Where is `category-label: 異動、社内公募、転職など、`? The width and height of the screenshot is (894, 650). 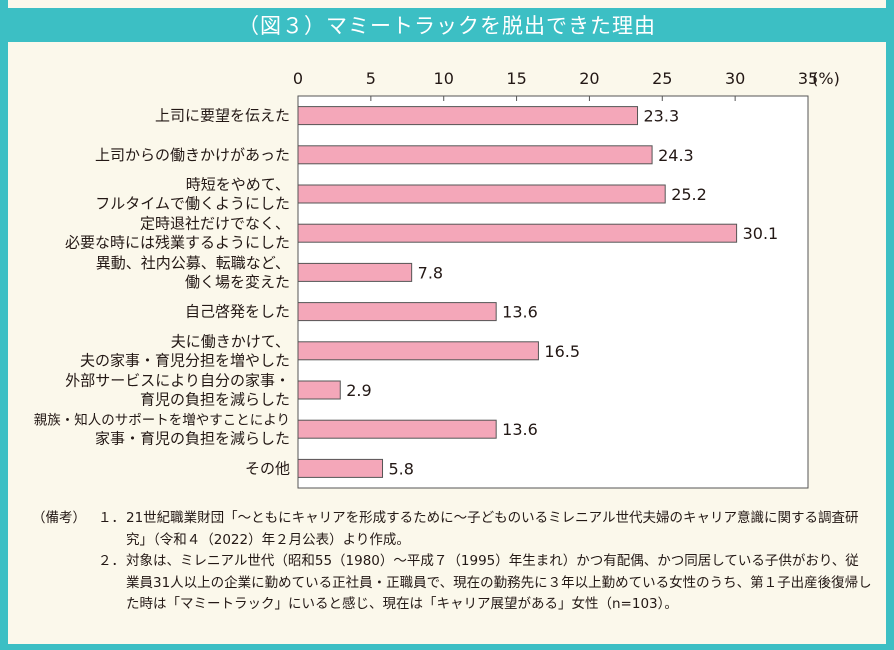
category-label: 異動、社内公募、転職など、 is located at coordinates (193, 263).